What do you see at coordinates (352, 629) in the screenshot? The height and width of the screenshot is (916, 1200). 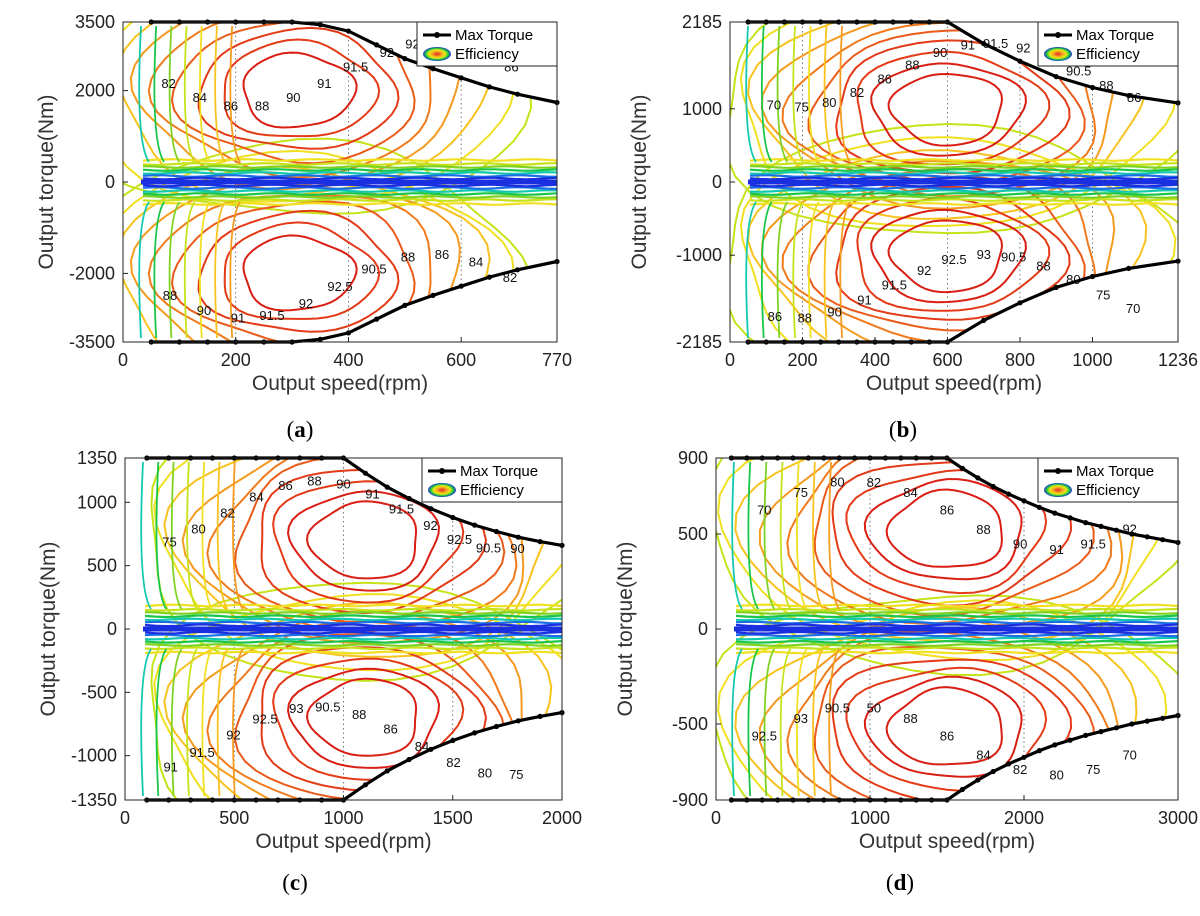 I see `zero-torque-band` at bounding box center [352, 629].